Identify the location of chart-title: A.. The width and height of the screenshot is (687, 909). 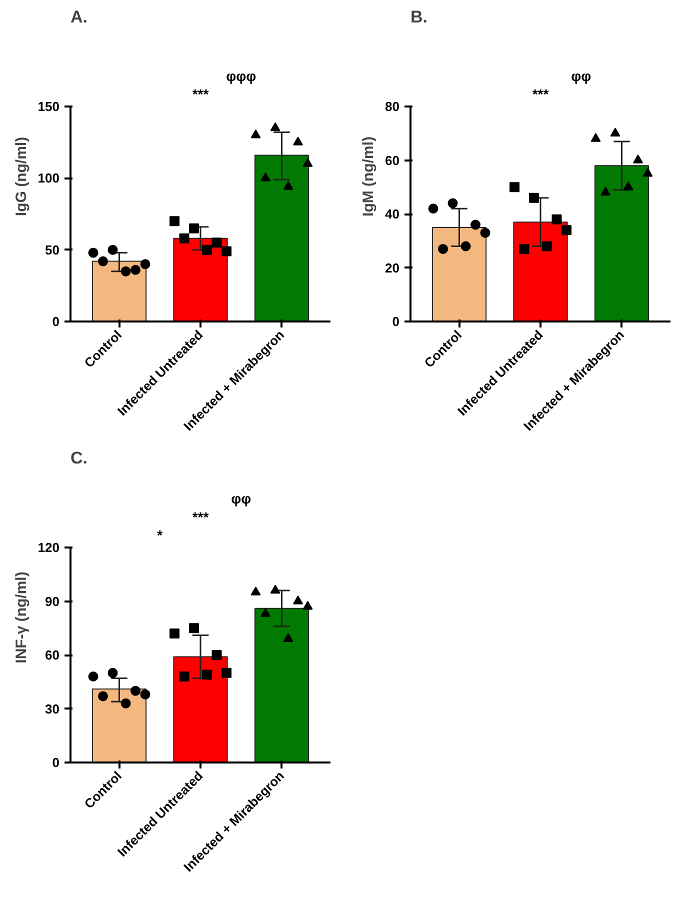
(79, 17).